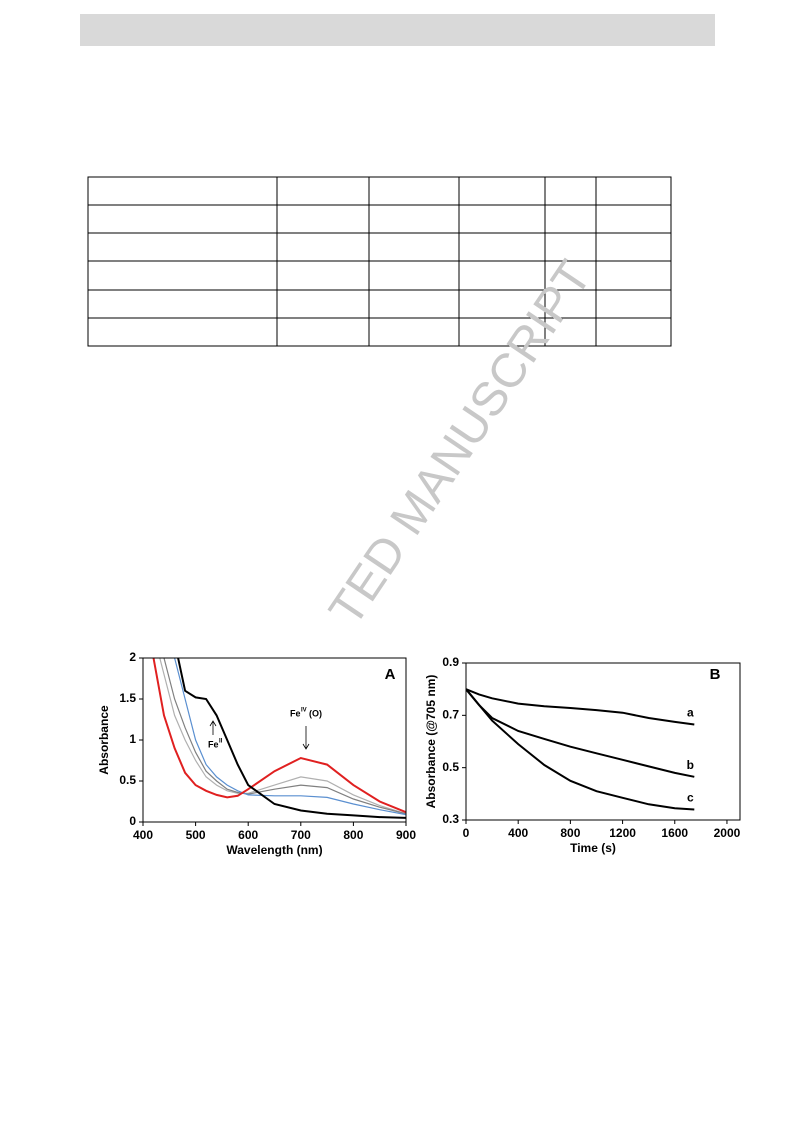  I want to click on annotation-sup: IV, so click(304, 711).